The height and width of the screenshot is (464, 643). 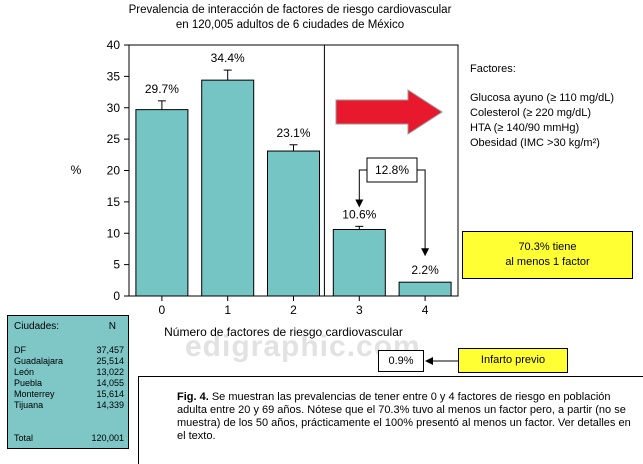 I want to click on factor-item: HTA (≥ 140/90 mmHg), so click(x=525, y=128).